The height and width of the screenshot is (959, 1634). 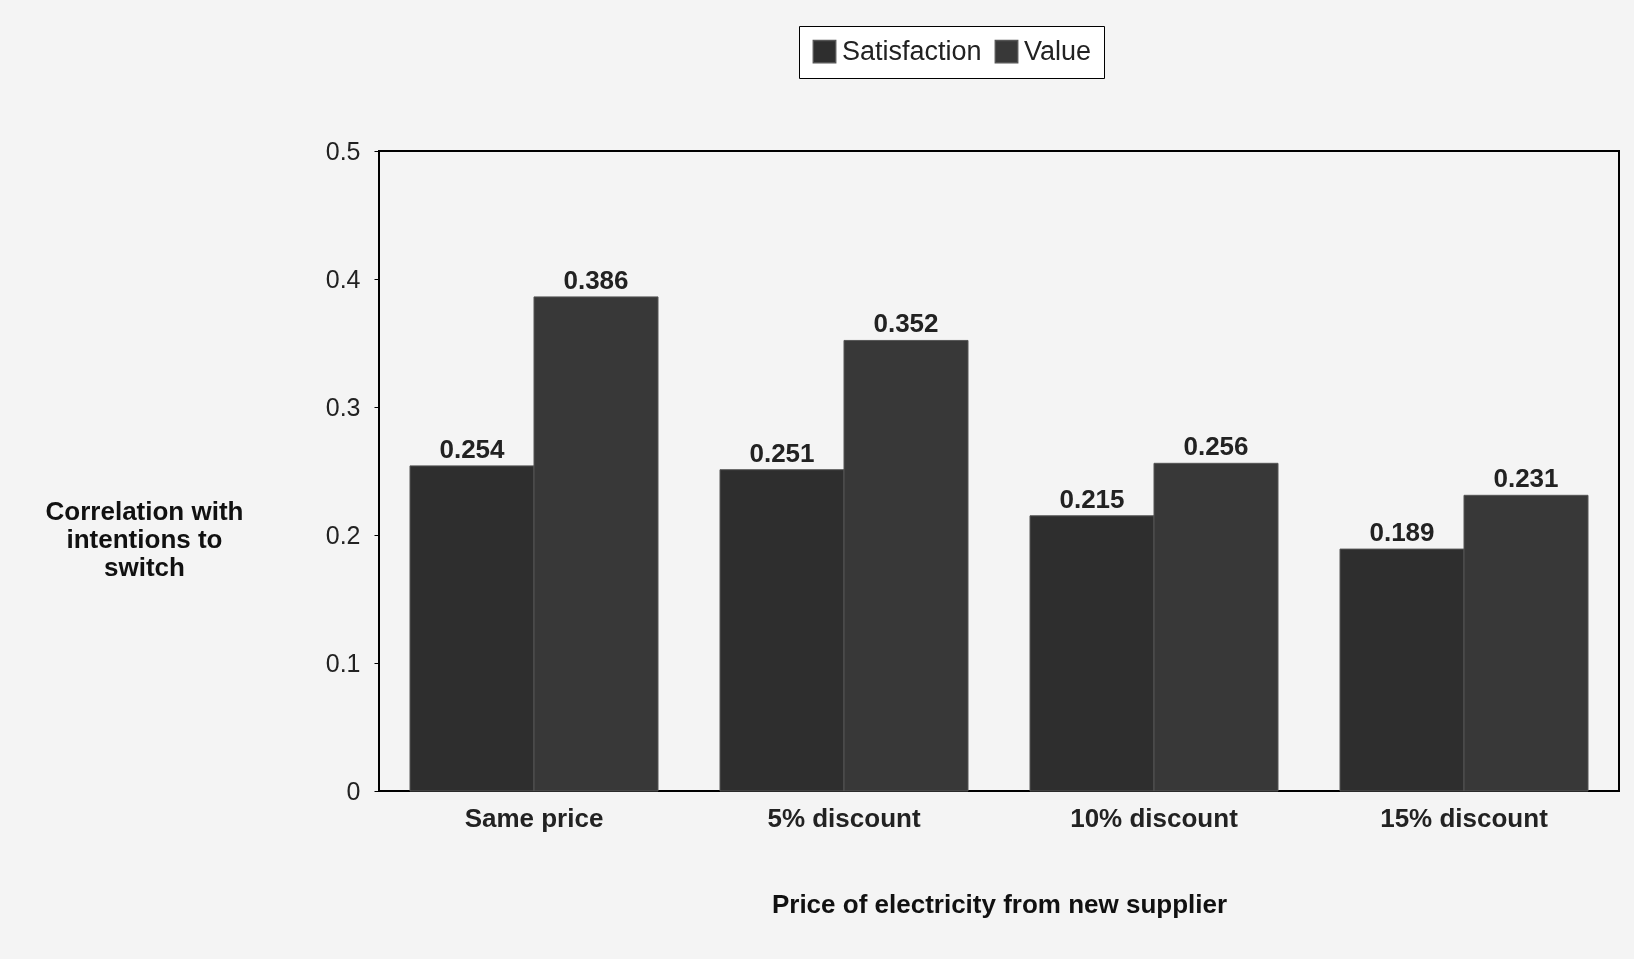 I want to click on data-label: 0.189, so click(x=1402, y=532).